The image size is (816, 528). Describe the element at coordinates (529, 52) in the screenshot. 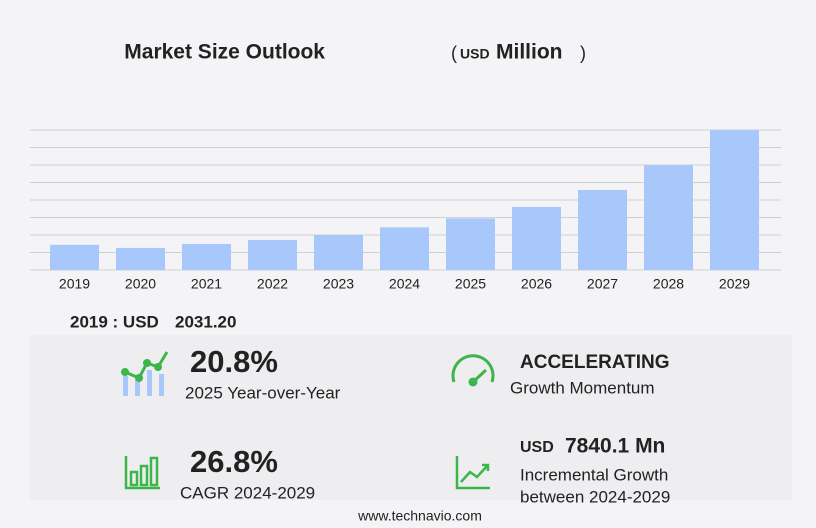

I see `unit-name: Million` at that location.